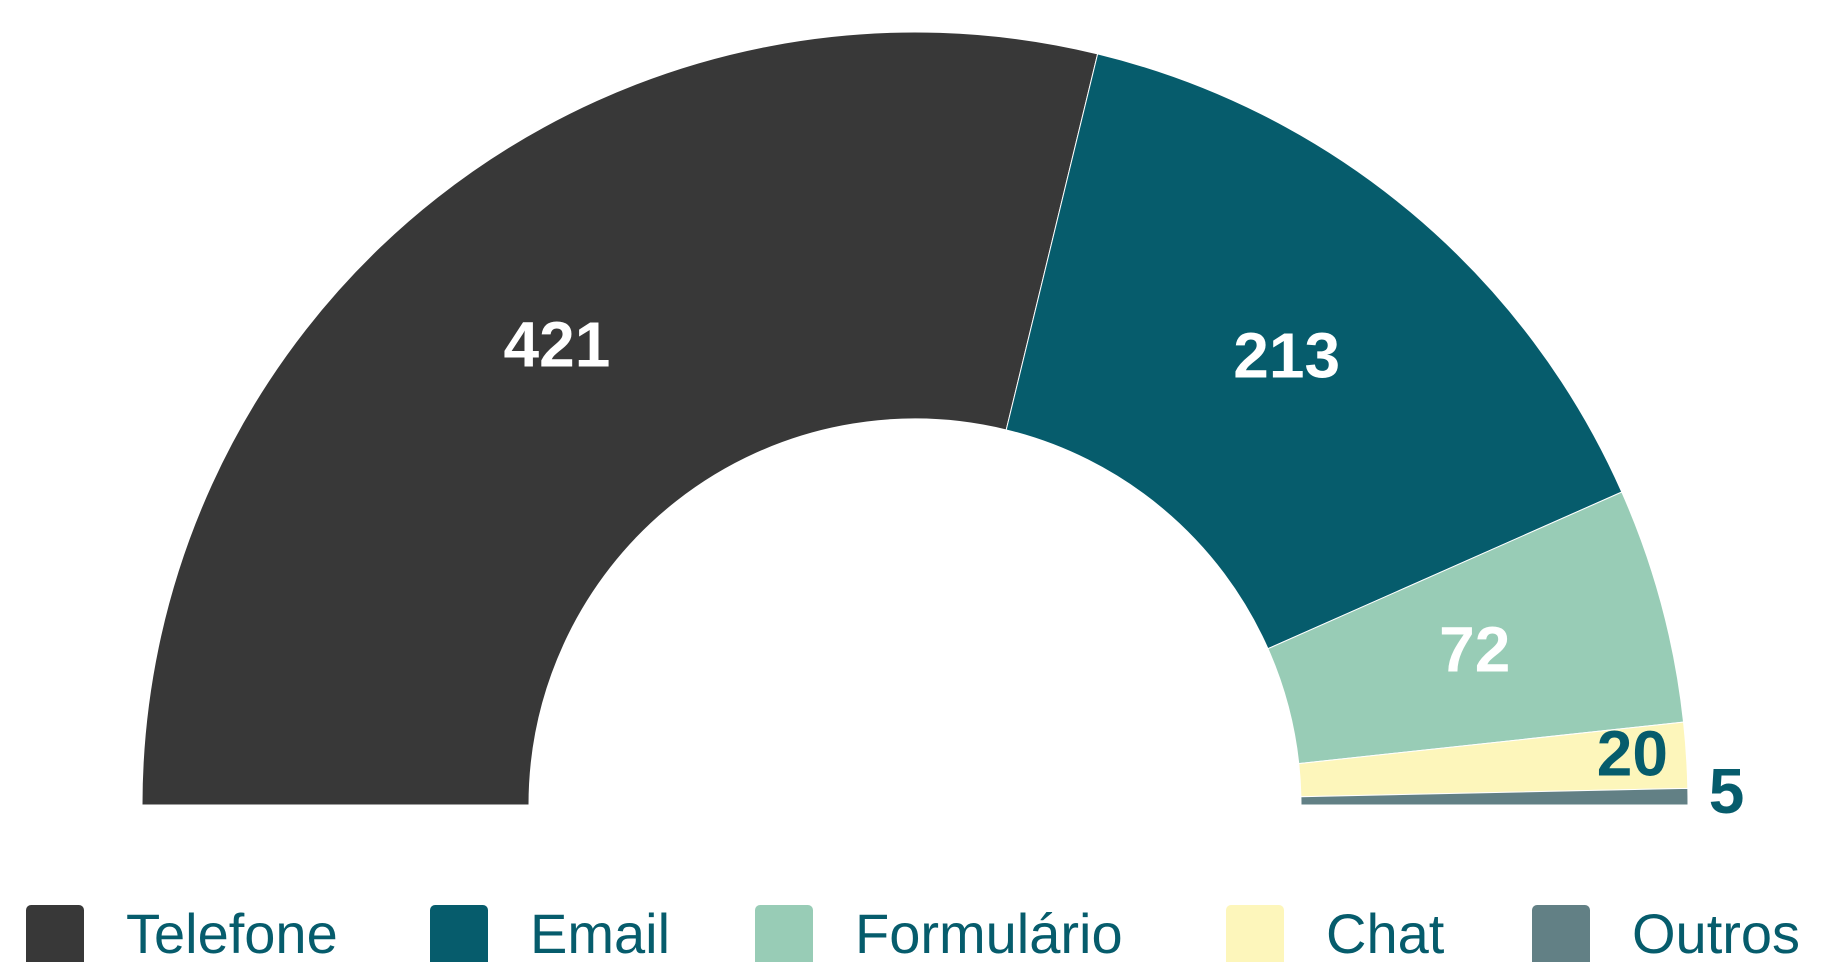  Describe the element at coordinates (1494, 796) in the screenshot. I see `slice` at that location.